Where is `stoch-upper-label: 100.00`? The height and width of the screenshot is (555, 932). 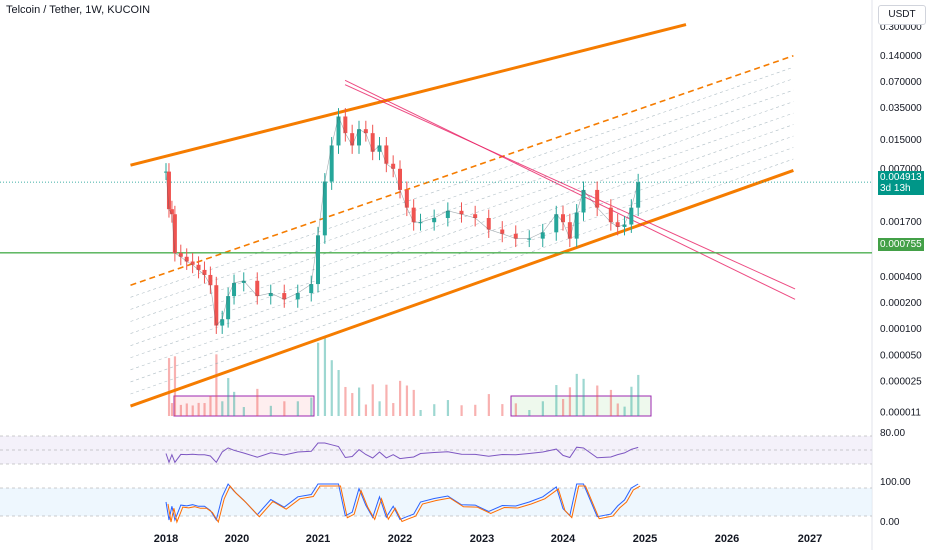
stoch-upper-label: 100.00 is located at coordinates (895, 482).